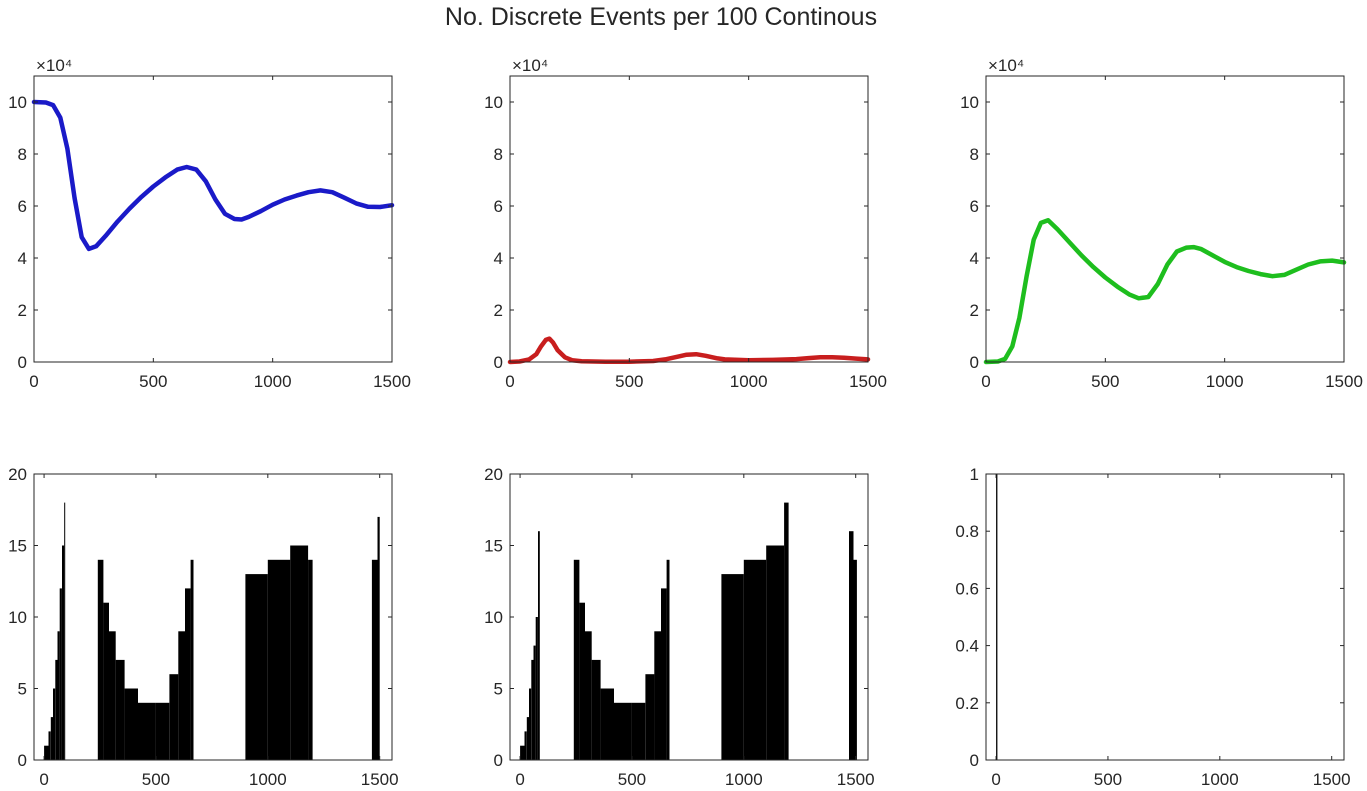 This screenshot has width=1367, height=791. What do you see at coordinates (967, 703) in the screenshot?
I see `y-tick-label: 0.2` at bounding box center [967, 703].